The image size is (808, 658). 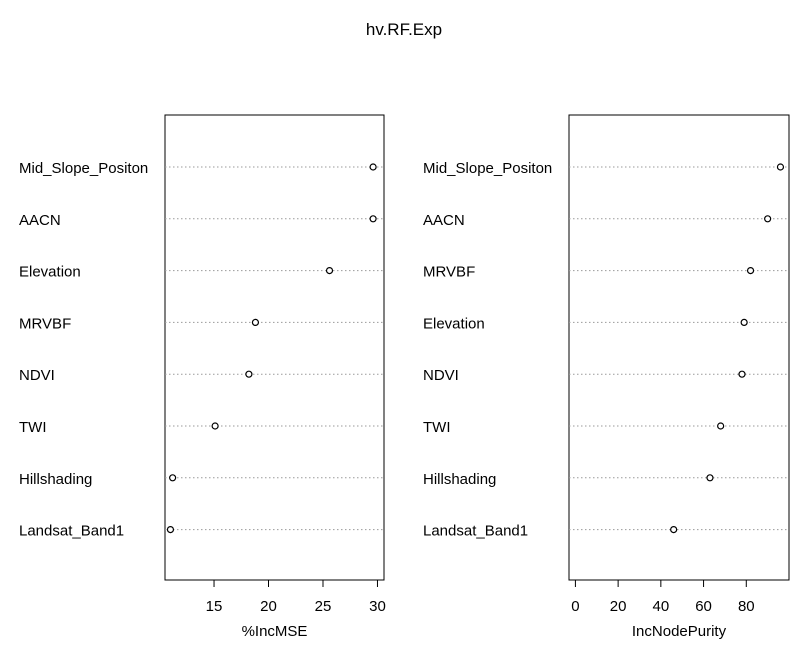 What do you see at coordinates (575, 606) in the screenshot?
I see `x-tick-label: 0` at bounding box center [575, 606].